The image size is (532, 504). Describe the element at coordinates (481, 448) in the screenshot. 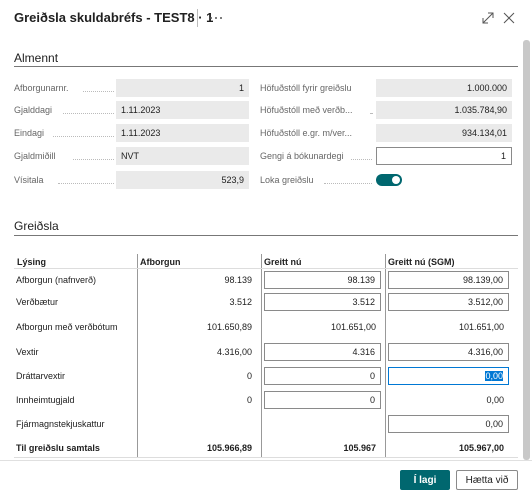

I see `cell: 105.967,00` at that location.